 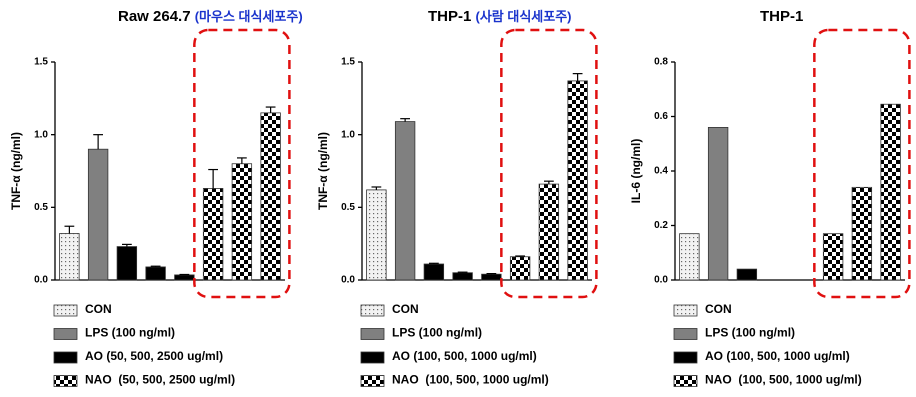 What do you see at coordinates (661, 116) in the screenshot?
I see `y-tick-label: 0.6` at bounding box center [661, 116].